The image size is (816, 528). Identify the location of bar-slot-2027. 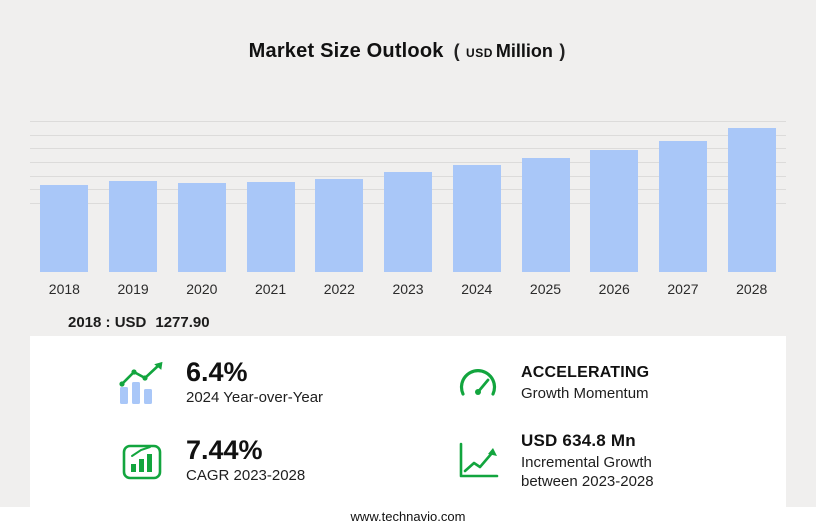
(683, 206).